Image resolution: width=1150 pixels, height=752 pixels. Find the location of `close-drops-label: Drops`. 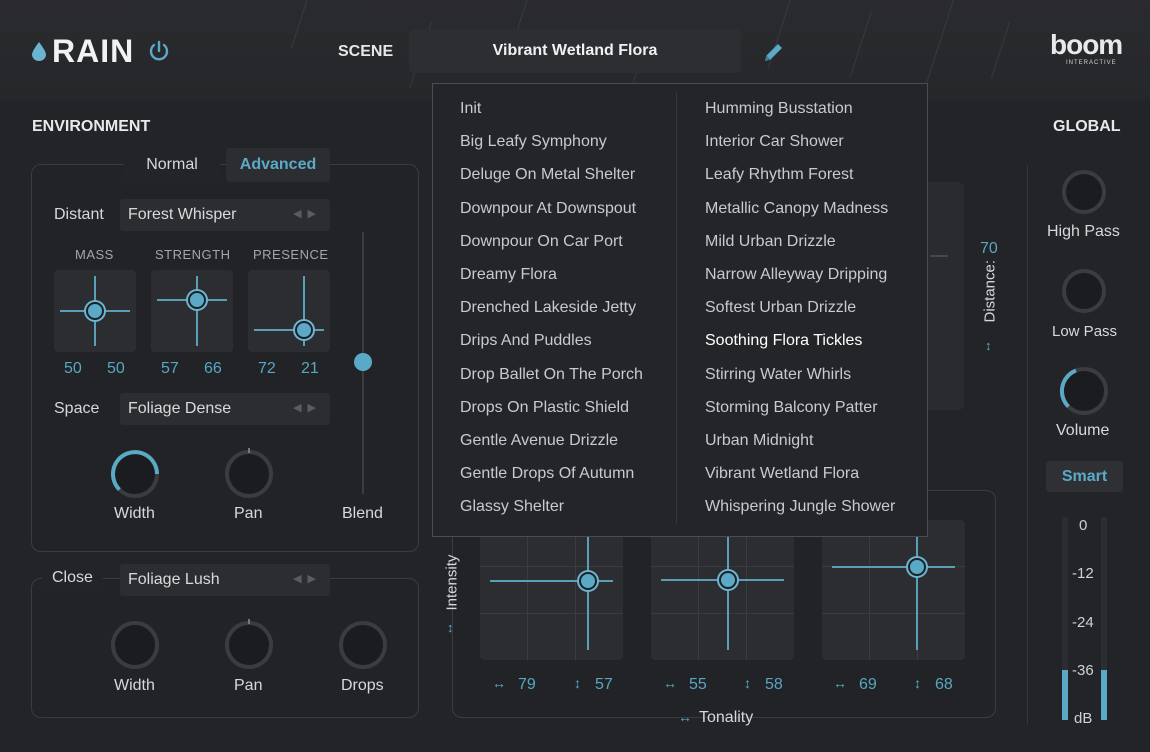

close-drops-label: Drops is located at coordinates (362, 685).